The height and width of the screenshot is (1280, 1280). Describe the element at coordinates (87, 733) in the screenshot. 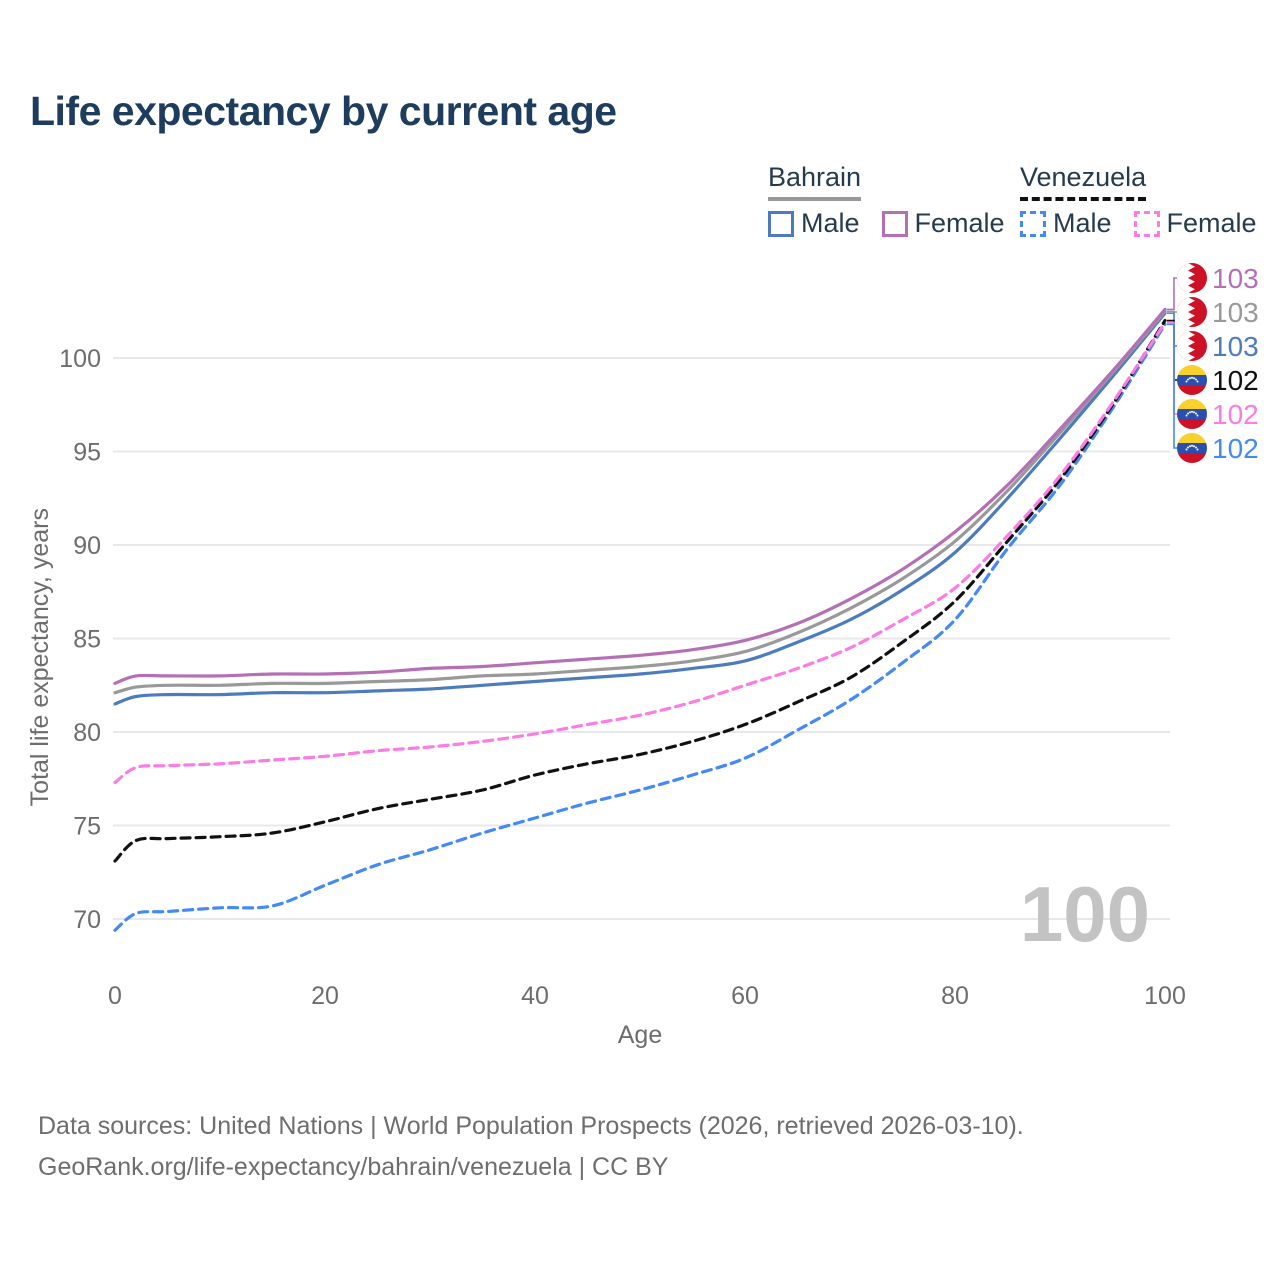

I see `y-tick-80: 80` at that location.